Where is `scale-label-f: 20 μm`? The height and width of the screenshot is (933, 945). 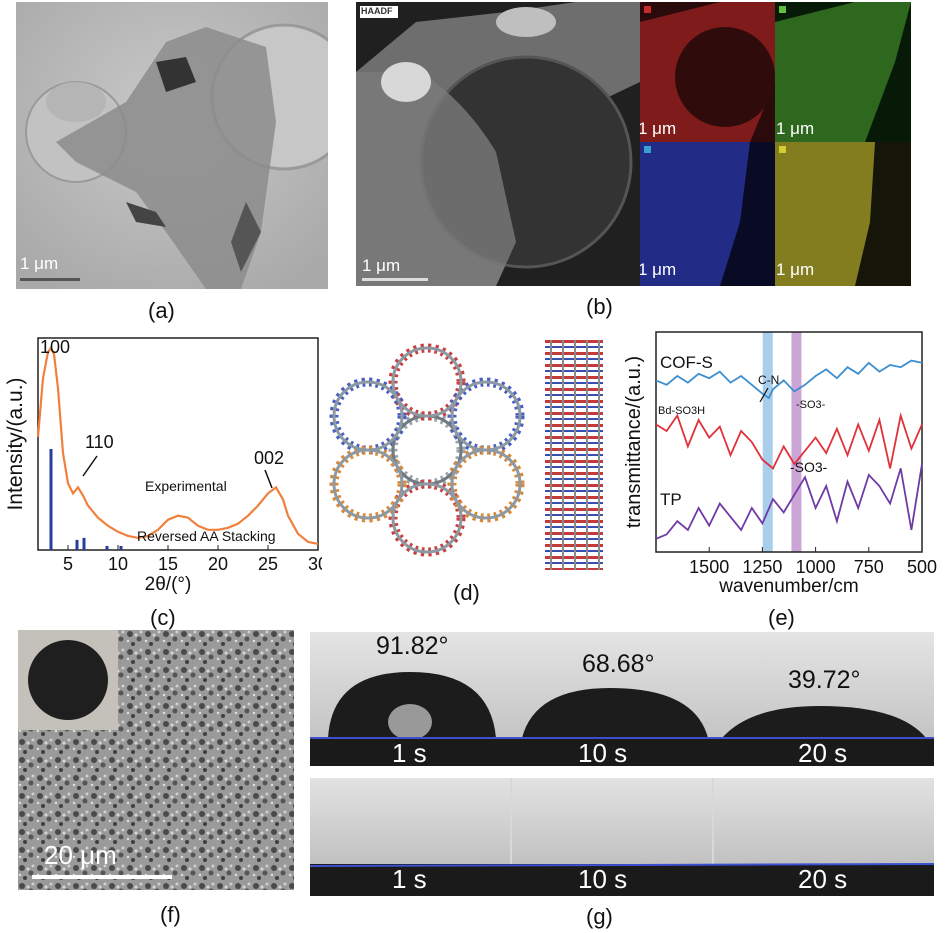
scale-label-f: 20 μm is located at coordinates (80, 855).